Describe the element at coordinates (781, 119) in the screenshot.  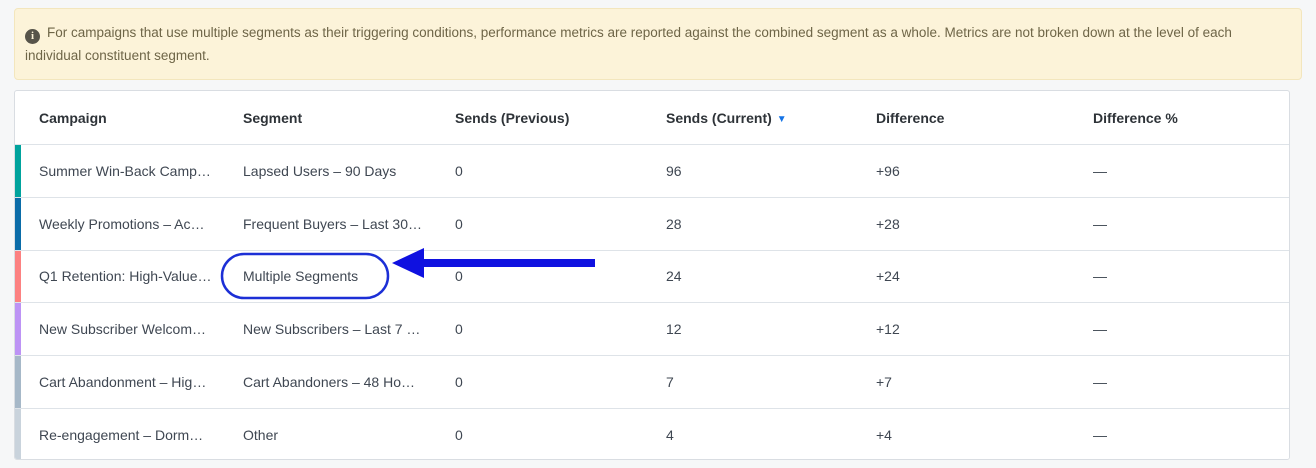
I see `sort-descending-icon: ▼` at that location.